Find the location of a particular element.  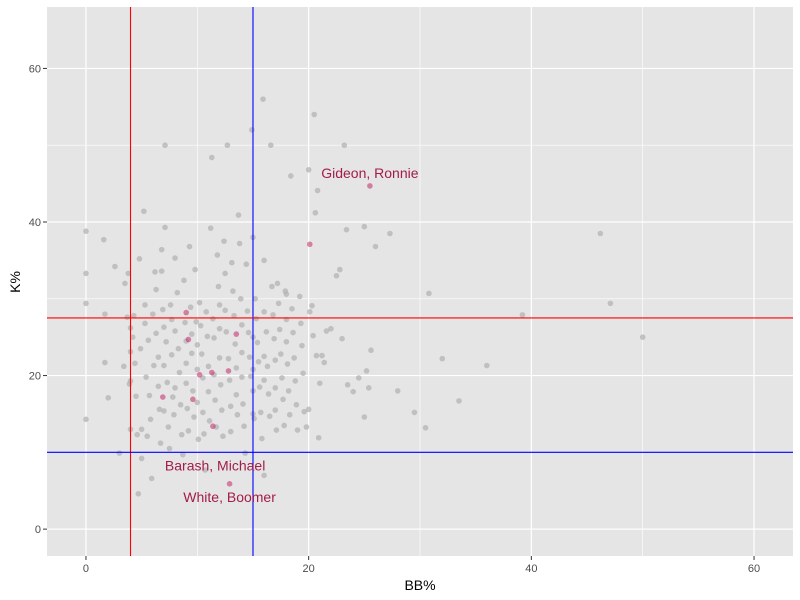

x-axis-ticks: 0 20 40 60 is located at coordinates (421, 565).